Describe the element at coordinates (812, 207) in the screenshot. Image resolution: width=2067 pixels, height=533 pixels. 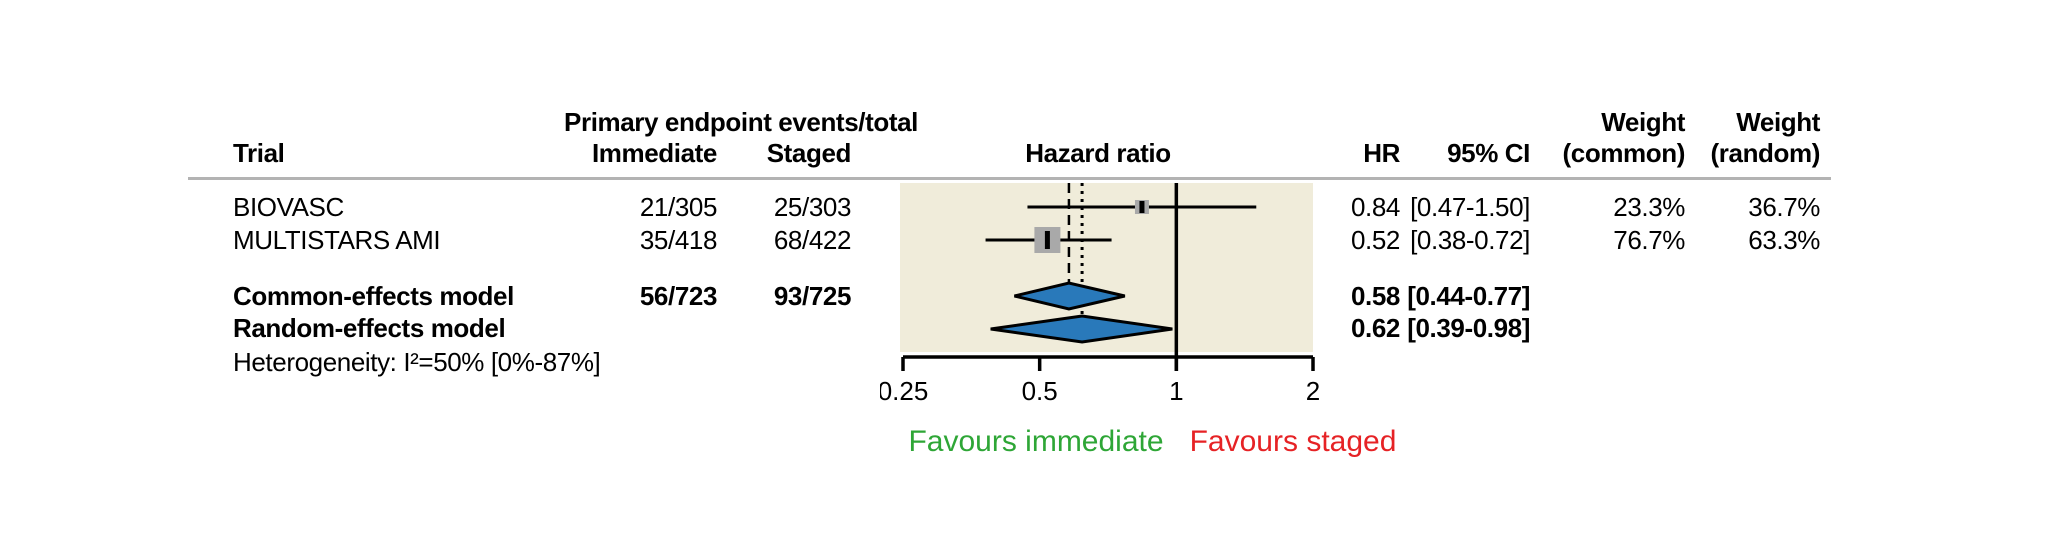
I see `staged-events: 25/303` at that location.